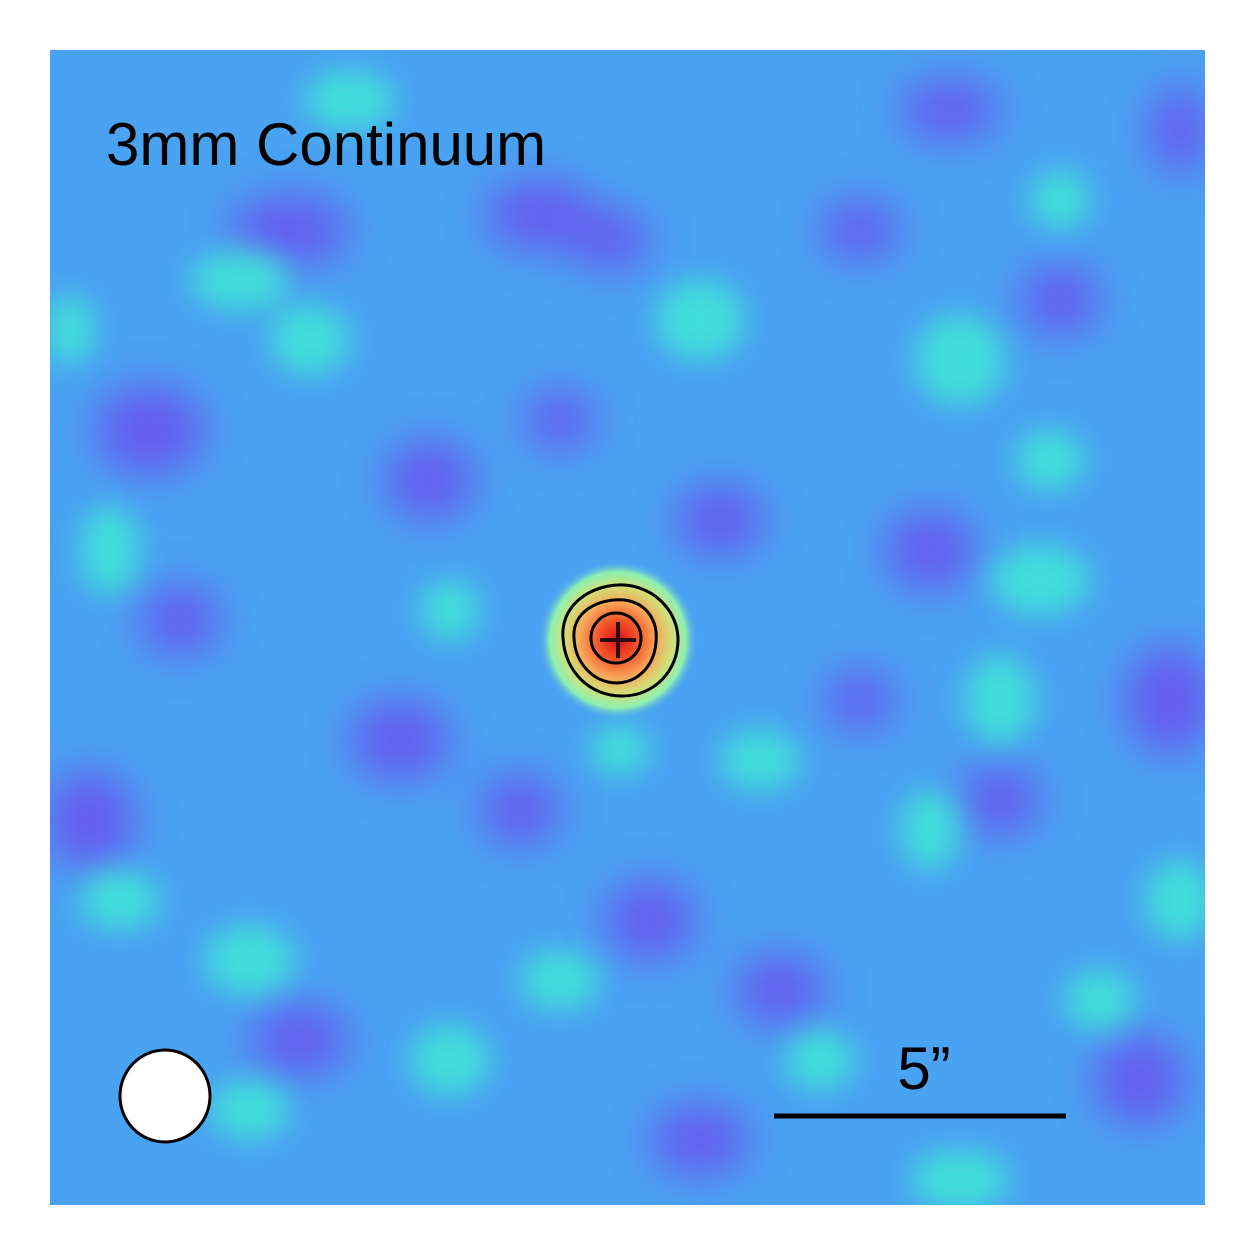 This screenshot has width=1255, height=1255. What do you see at coordinates (165, 1096) in the screenshot?
I see `beam-ellipse-icon` at bounding box center [165, 1096].